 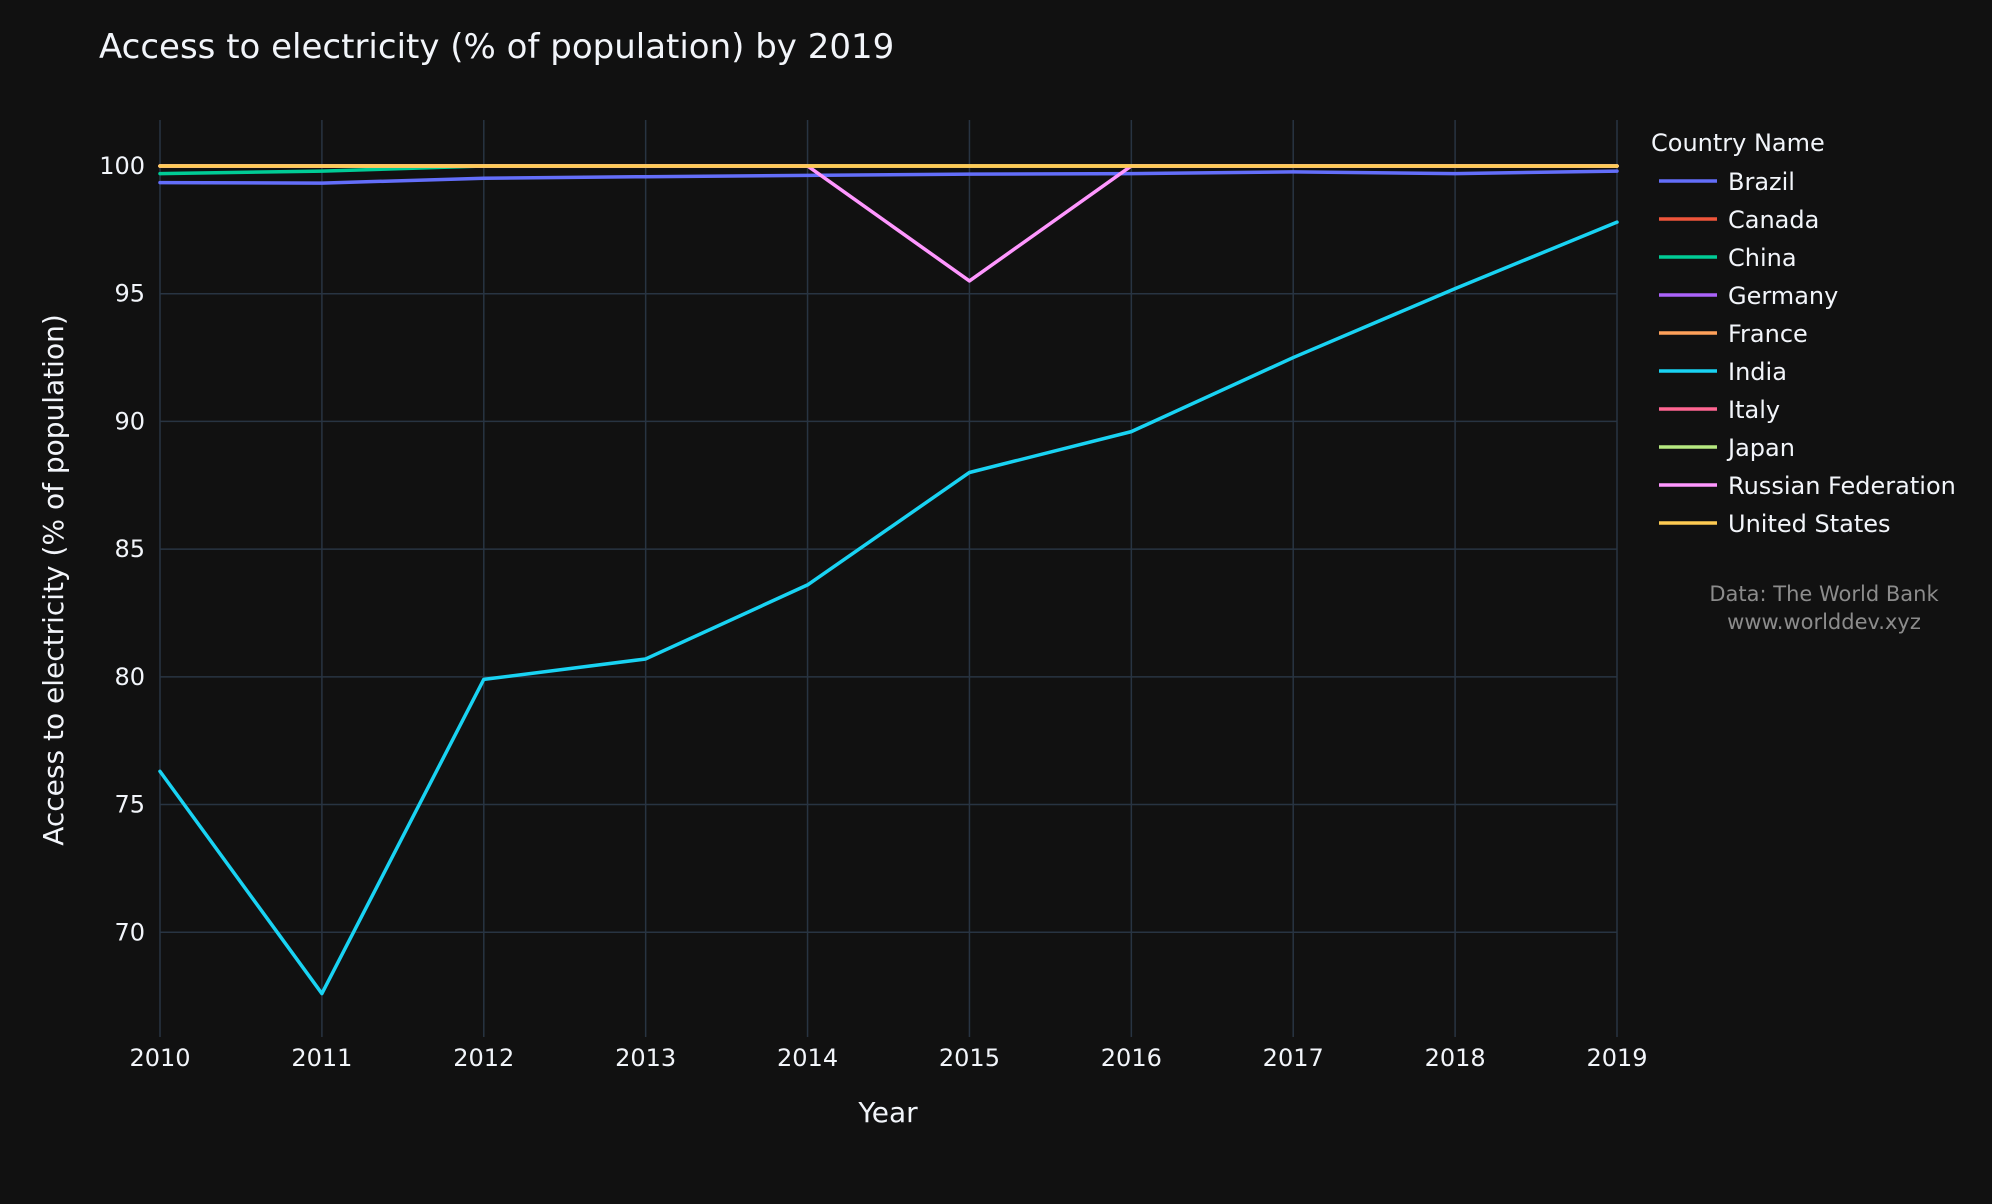 I want to click on x-tick-label: 2010, so click(x=159, y=1058).